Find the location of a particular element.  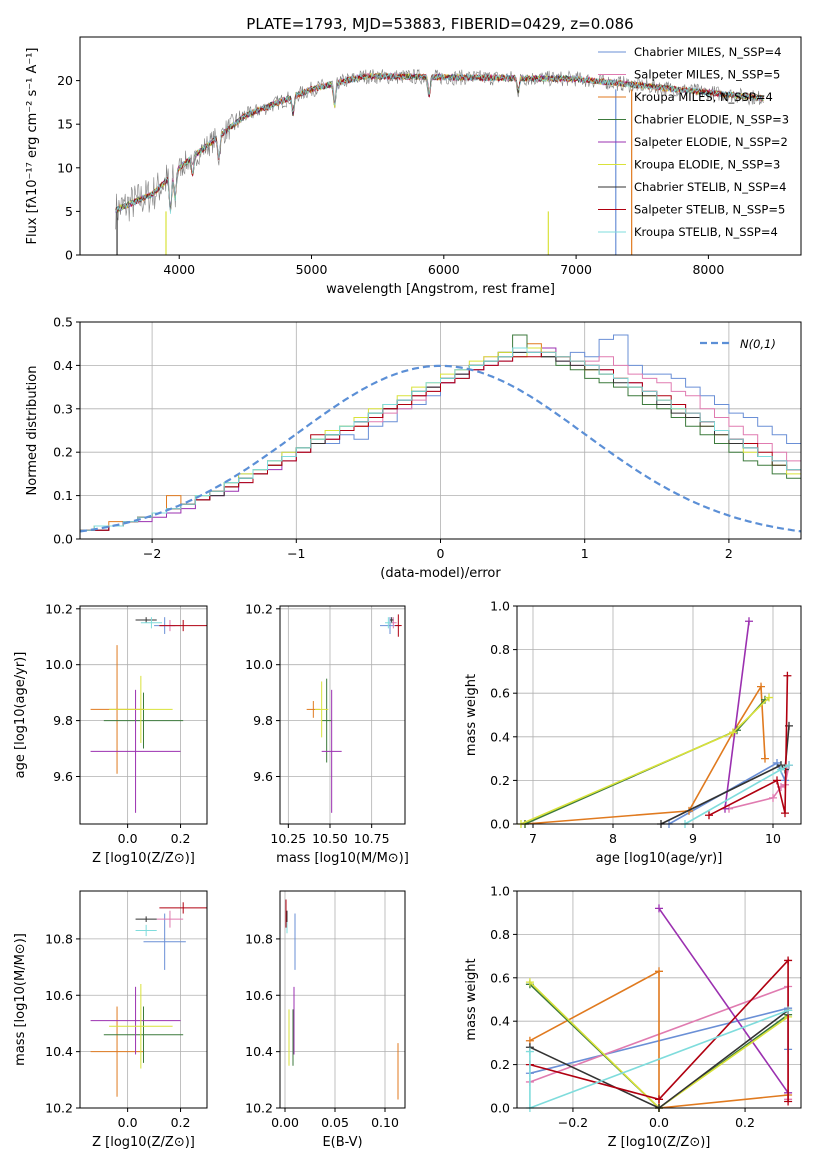

y-tick-label: 5 is located at coordinates (69, 211).